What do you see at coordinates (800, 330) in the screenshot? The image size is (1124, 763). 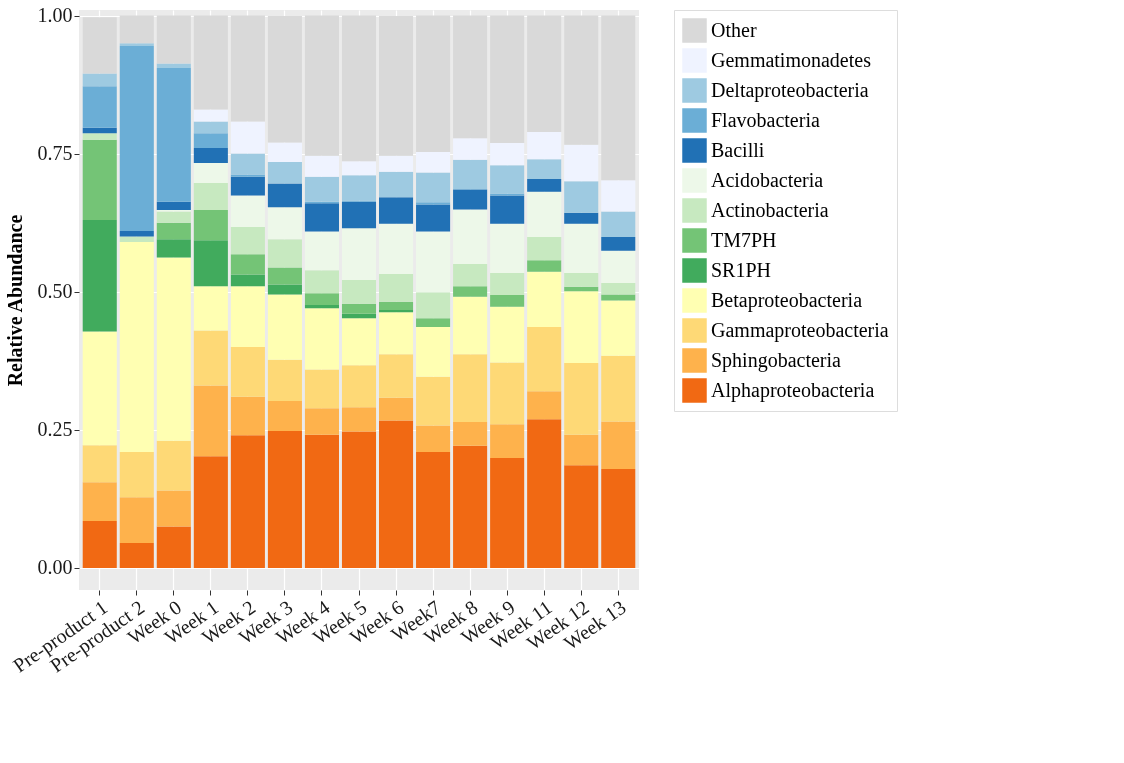 I see `legend-label: Gammaproteobacteria` at bounding box center [800, 330].